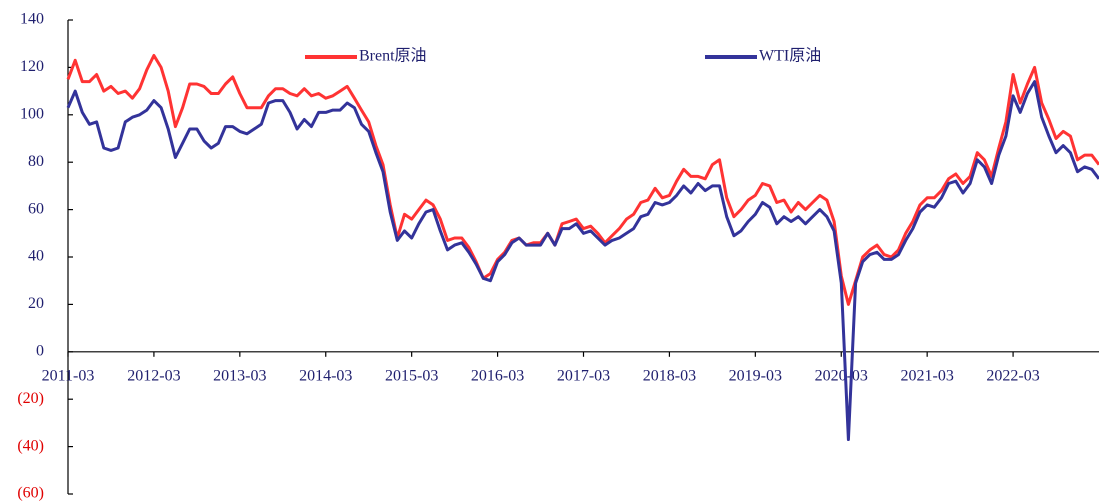  What do you see at coordinates (30, 445) in the screenshot?
I see `y-tick-label: (40)` at bounding box center [30, 445].